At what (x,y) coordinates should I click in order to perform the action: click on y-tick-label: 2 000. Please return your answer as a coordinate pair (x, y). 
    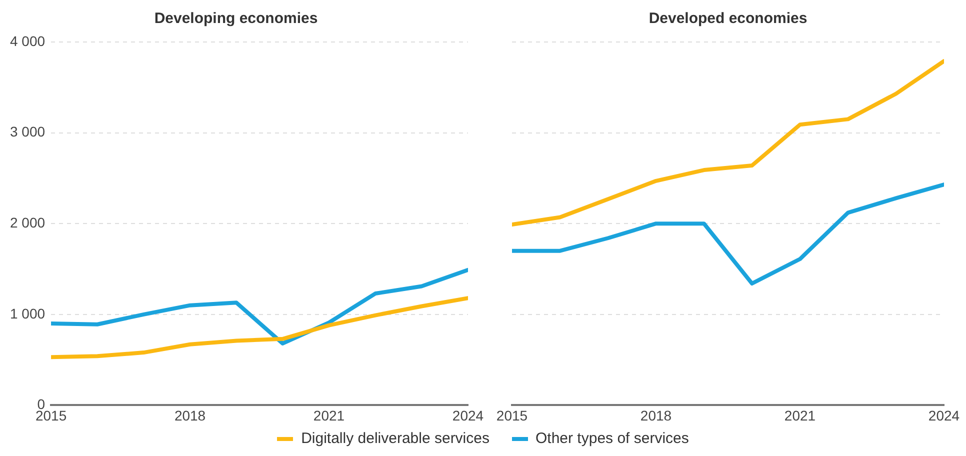
    Looking at the image, I should click on (28, 222).